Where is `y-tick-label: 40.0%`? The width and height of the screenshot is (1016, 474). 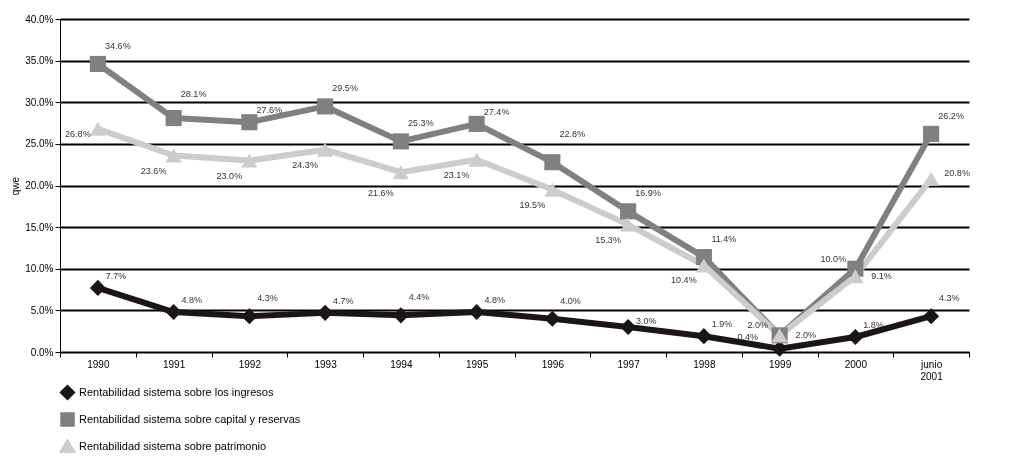
y-tick-label: 40.0% is located at coordinates (39, 19).